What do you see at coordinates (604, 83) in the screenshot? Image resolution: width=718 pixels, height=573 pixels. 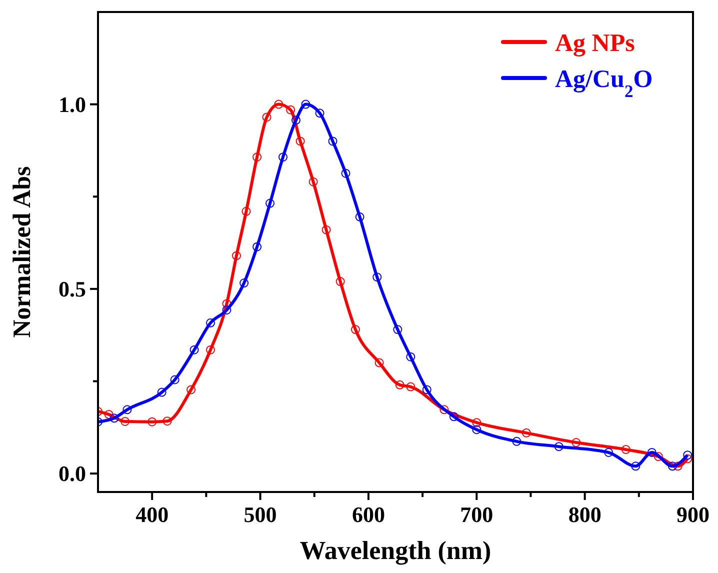 I see `legend-label: Ag/Cu$_{2}$O` at bounding box center [604, 83].